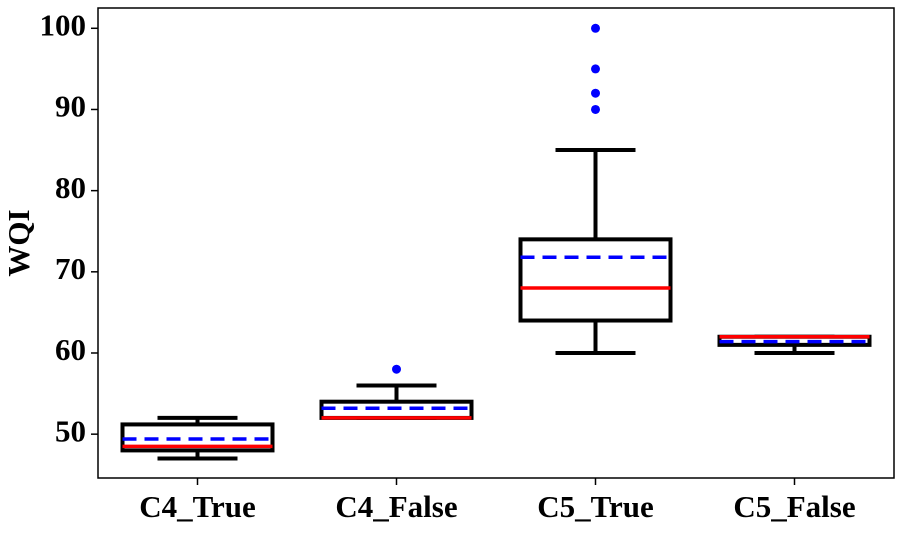 The image size is (900, 534). What do you see at coordinates (70, 106) in the screenshot?
I see `y-tick-label: 90` at bounding box center [70, 106].